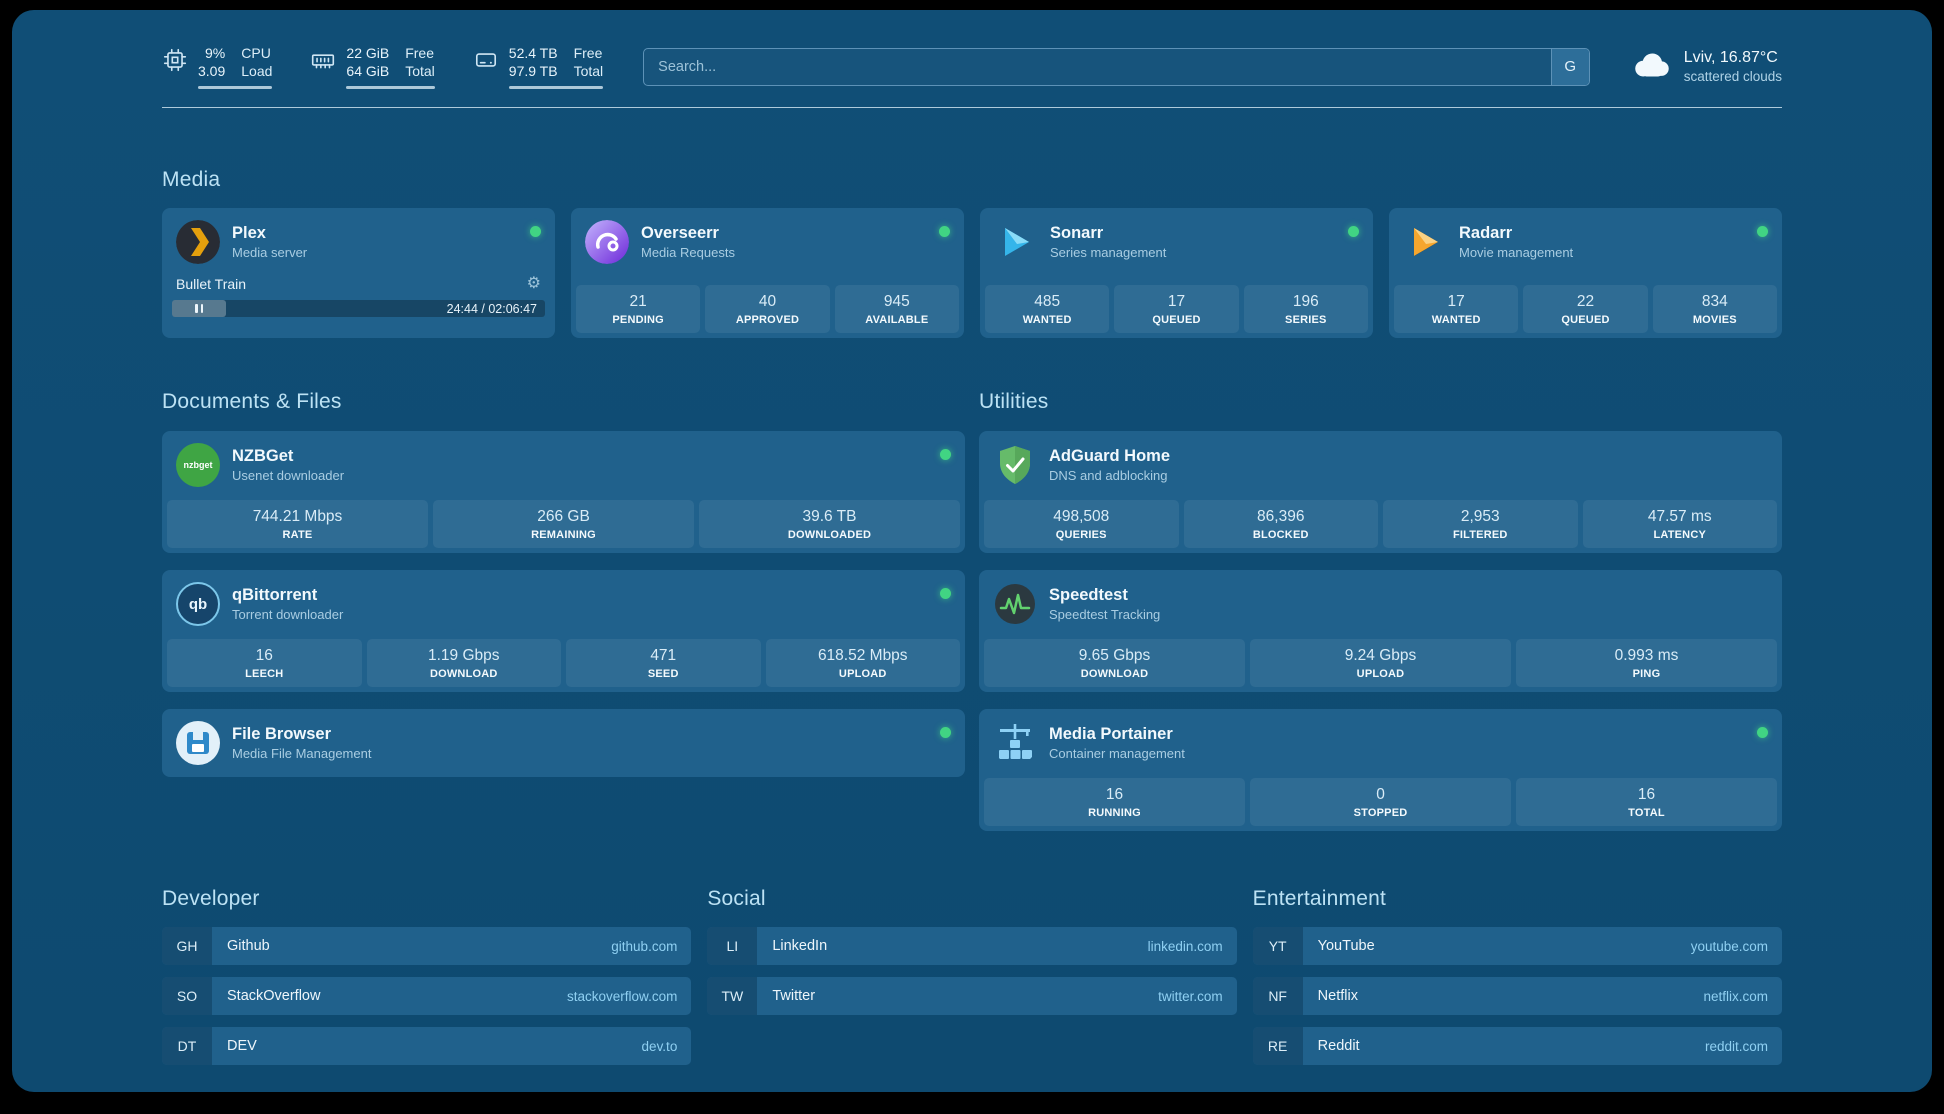 Image resolution: width=1944 pixels, height=1114 pixels. I want to click on stat-queries: 498,508 QUERIES, so click(1081, 524).